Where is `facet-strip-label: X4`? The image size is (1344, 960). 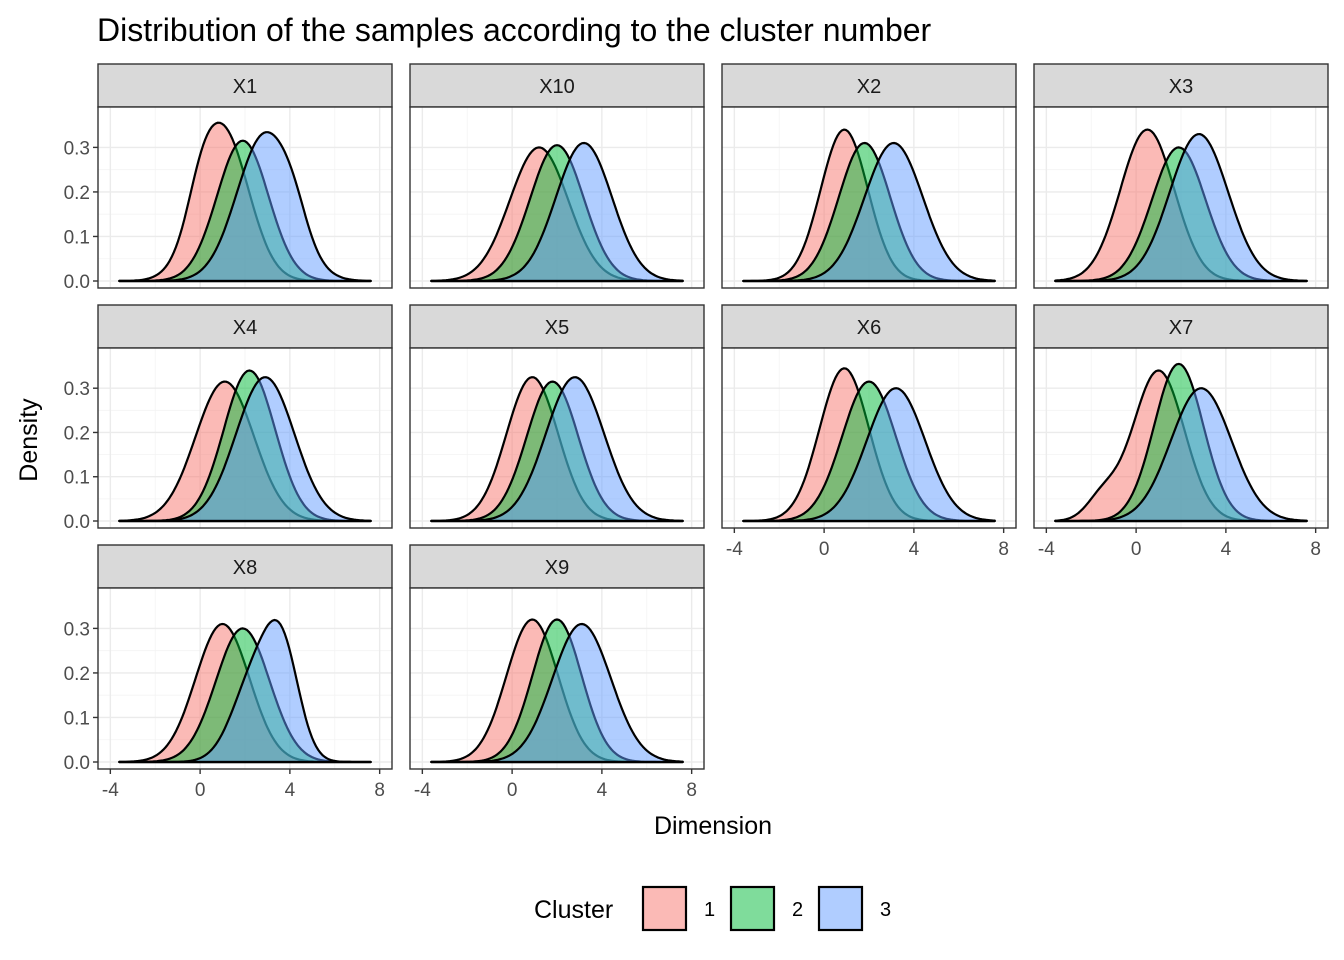
facet-strip-label: X4 is located at coordinates (245, 328).